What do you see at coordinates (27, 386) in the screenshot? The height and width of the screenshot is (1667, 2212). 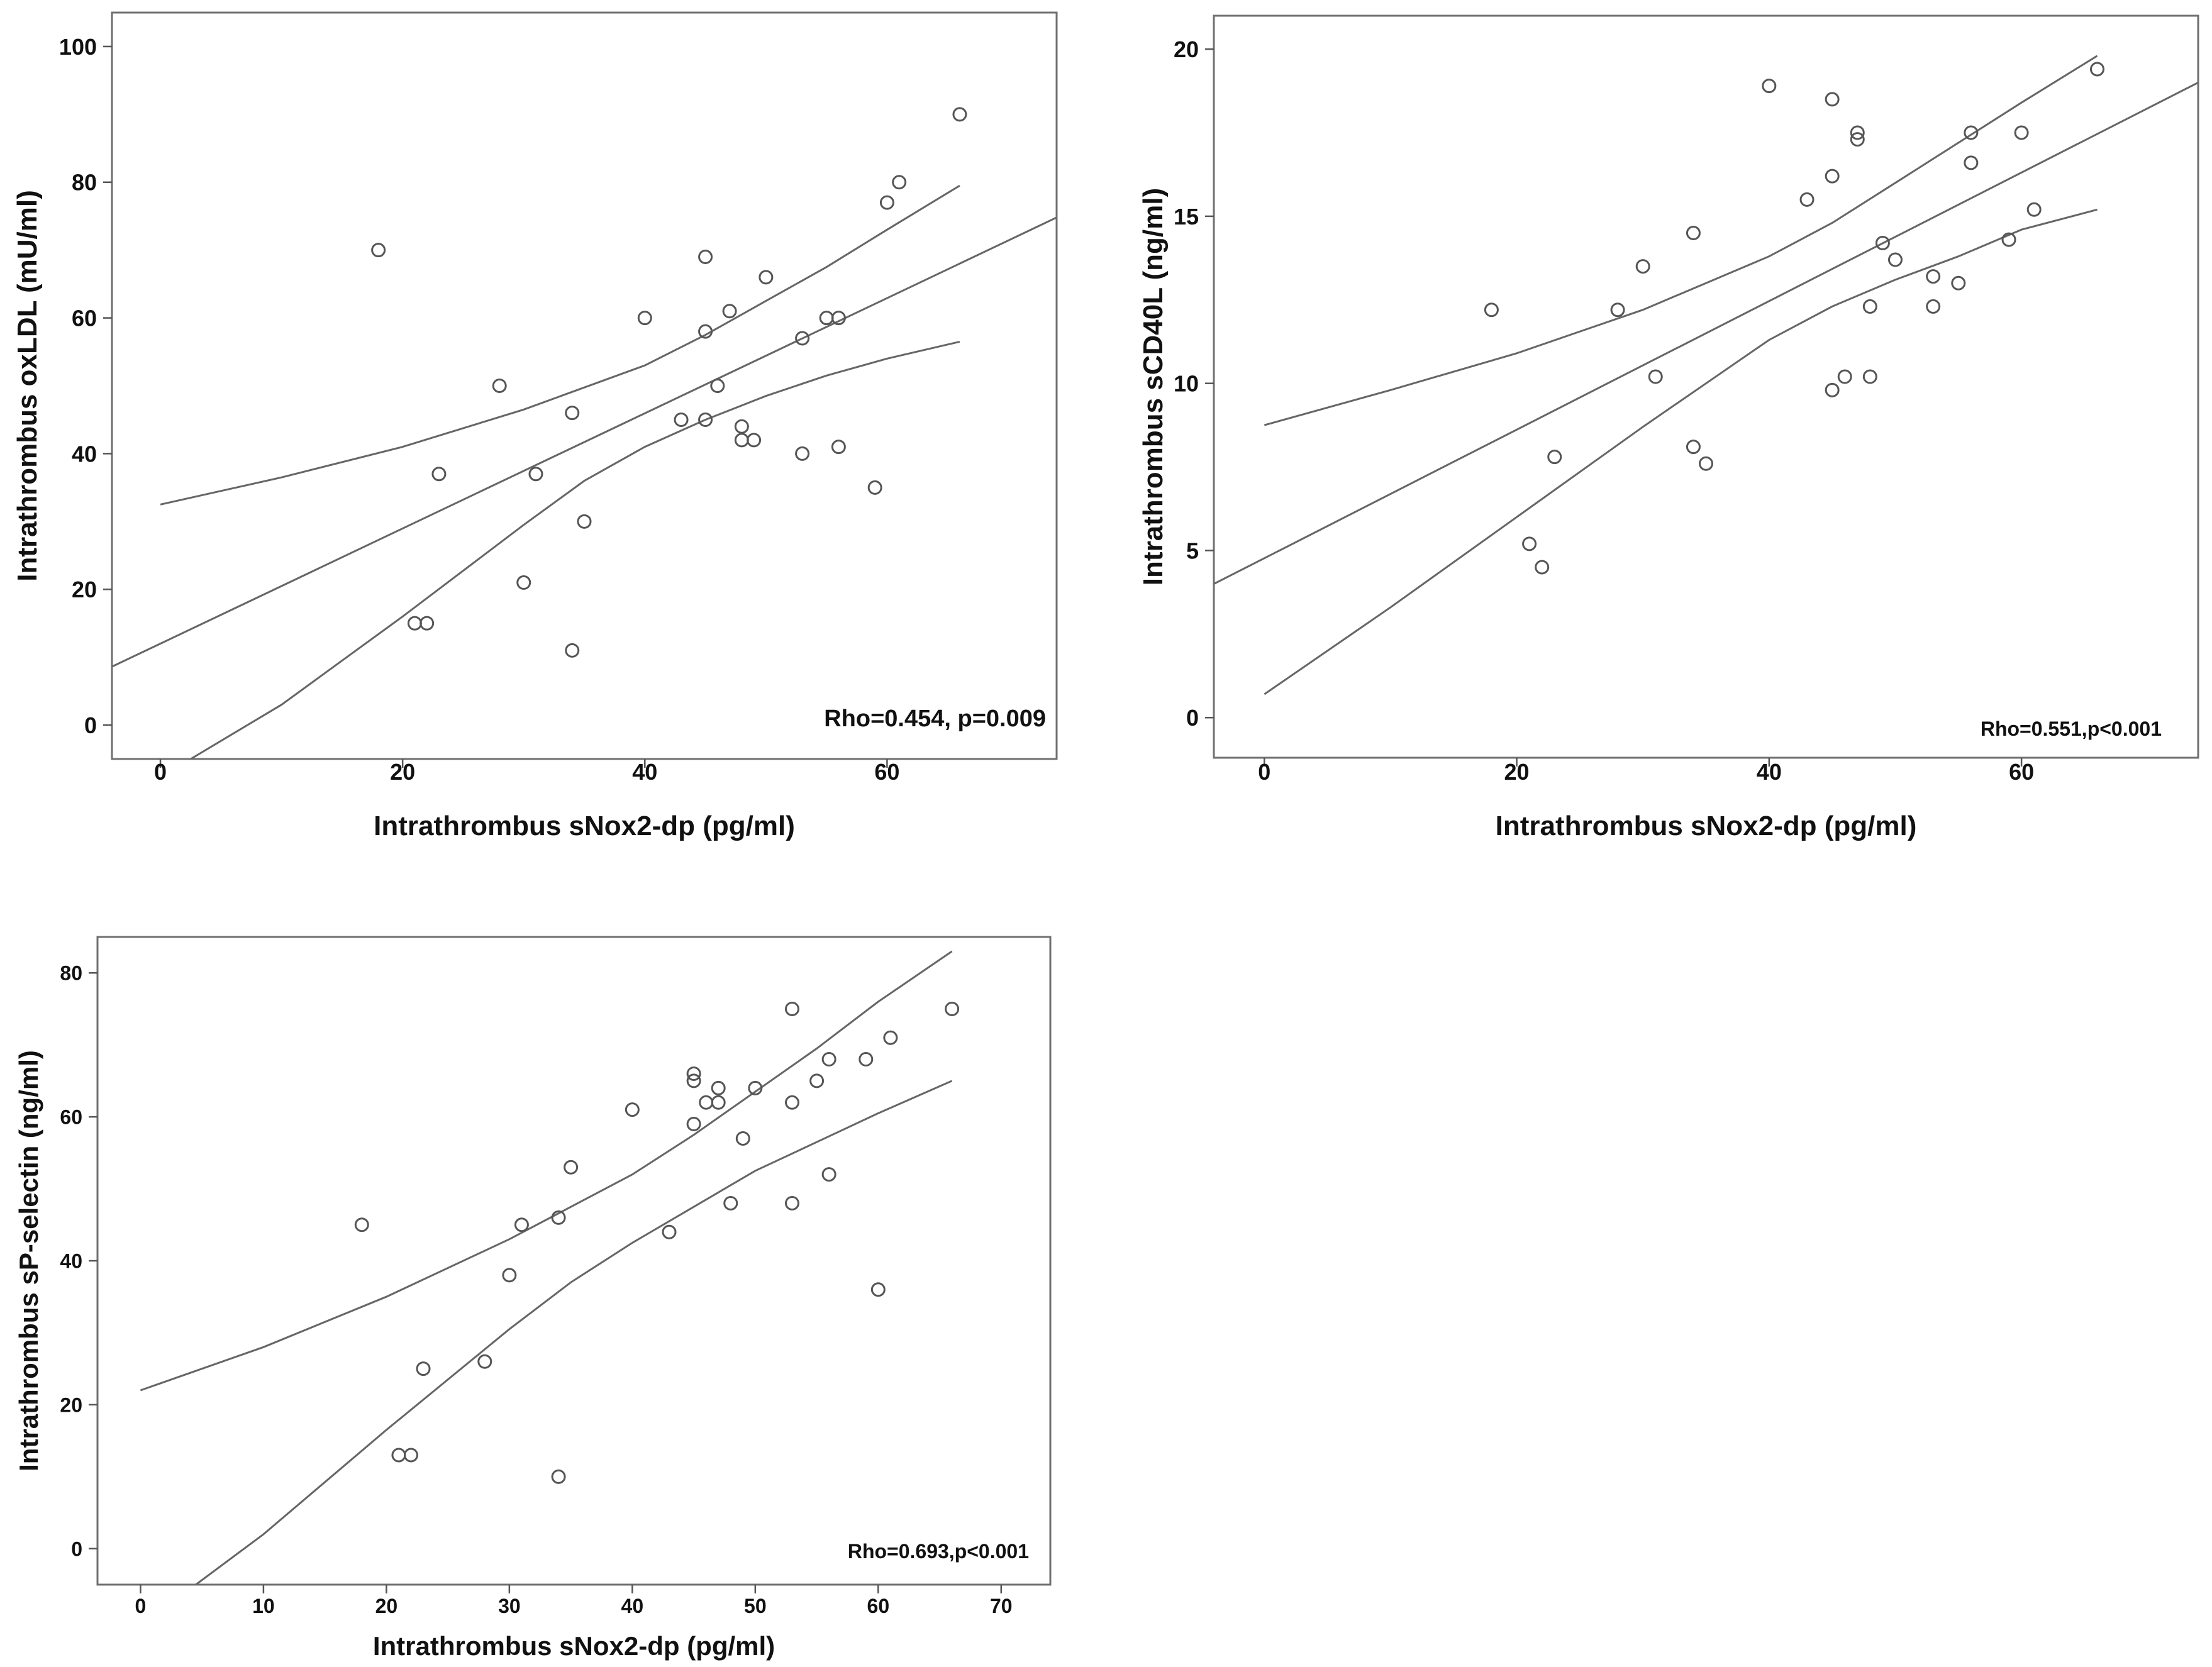 I see `y-axis-title: Intrathrombus oxLDL (mU/ml)` at bounding box center [27, 386].